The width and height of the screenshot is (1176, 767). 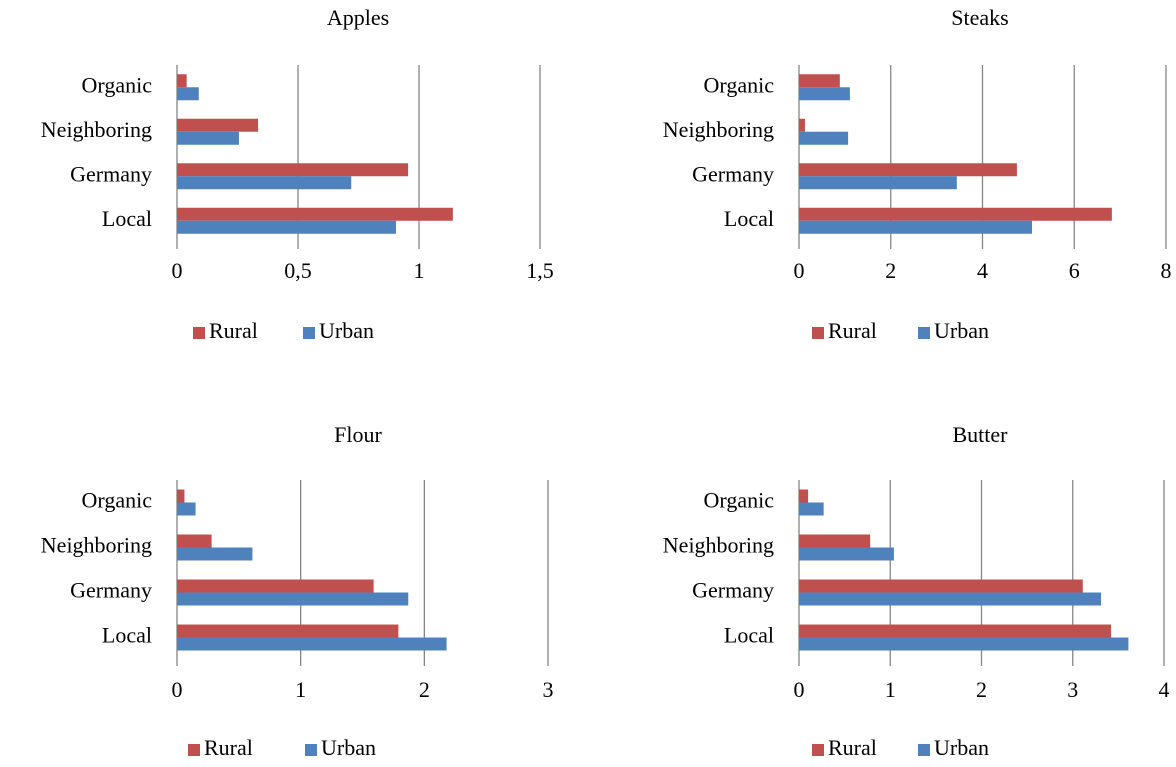 I want to click on chart-title: Steaks, so click(x=979, y=17).